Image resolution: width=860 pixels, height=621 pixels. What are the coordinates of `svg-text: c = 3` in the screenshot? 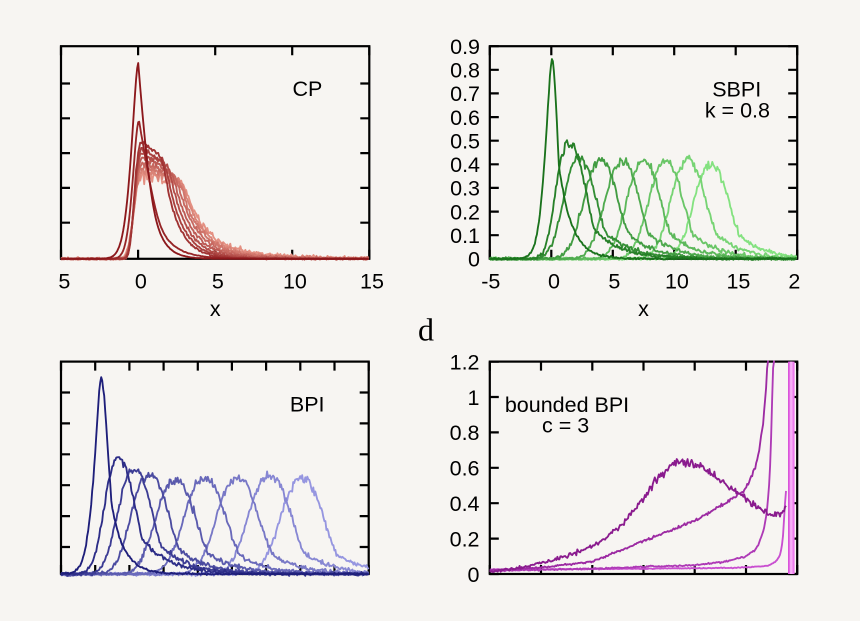 It's located at (565, 426).